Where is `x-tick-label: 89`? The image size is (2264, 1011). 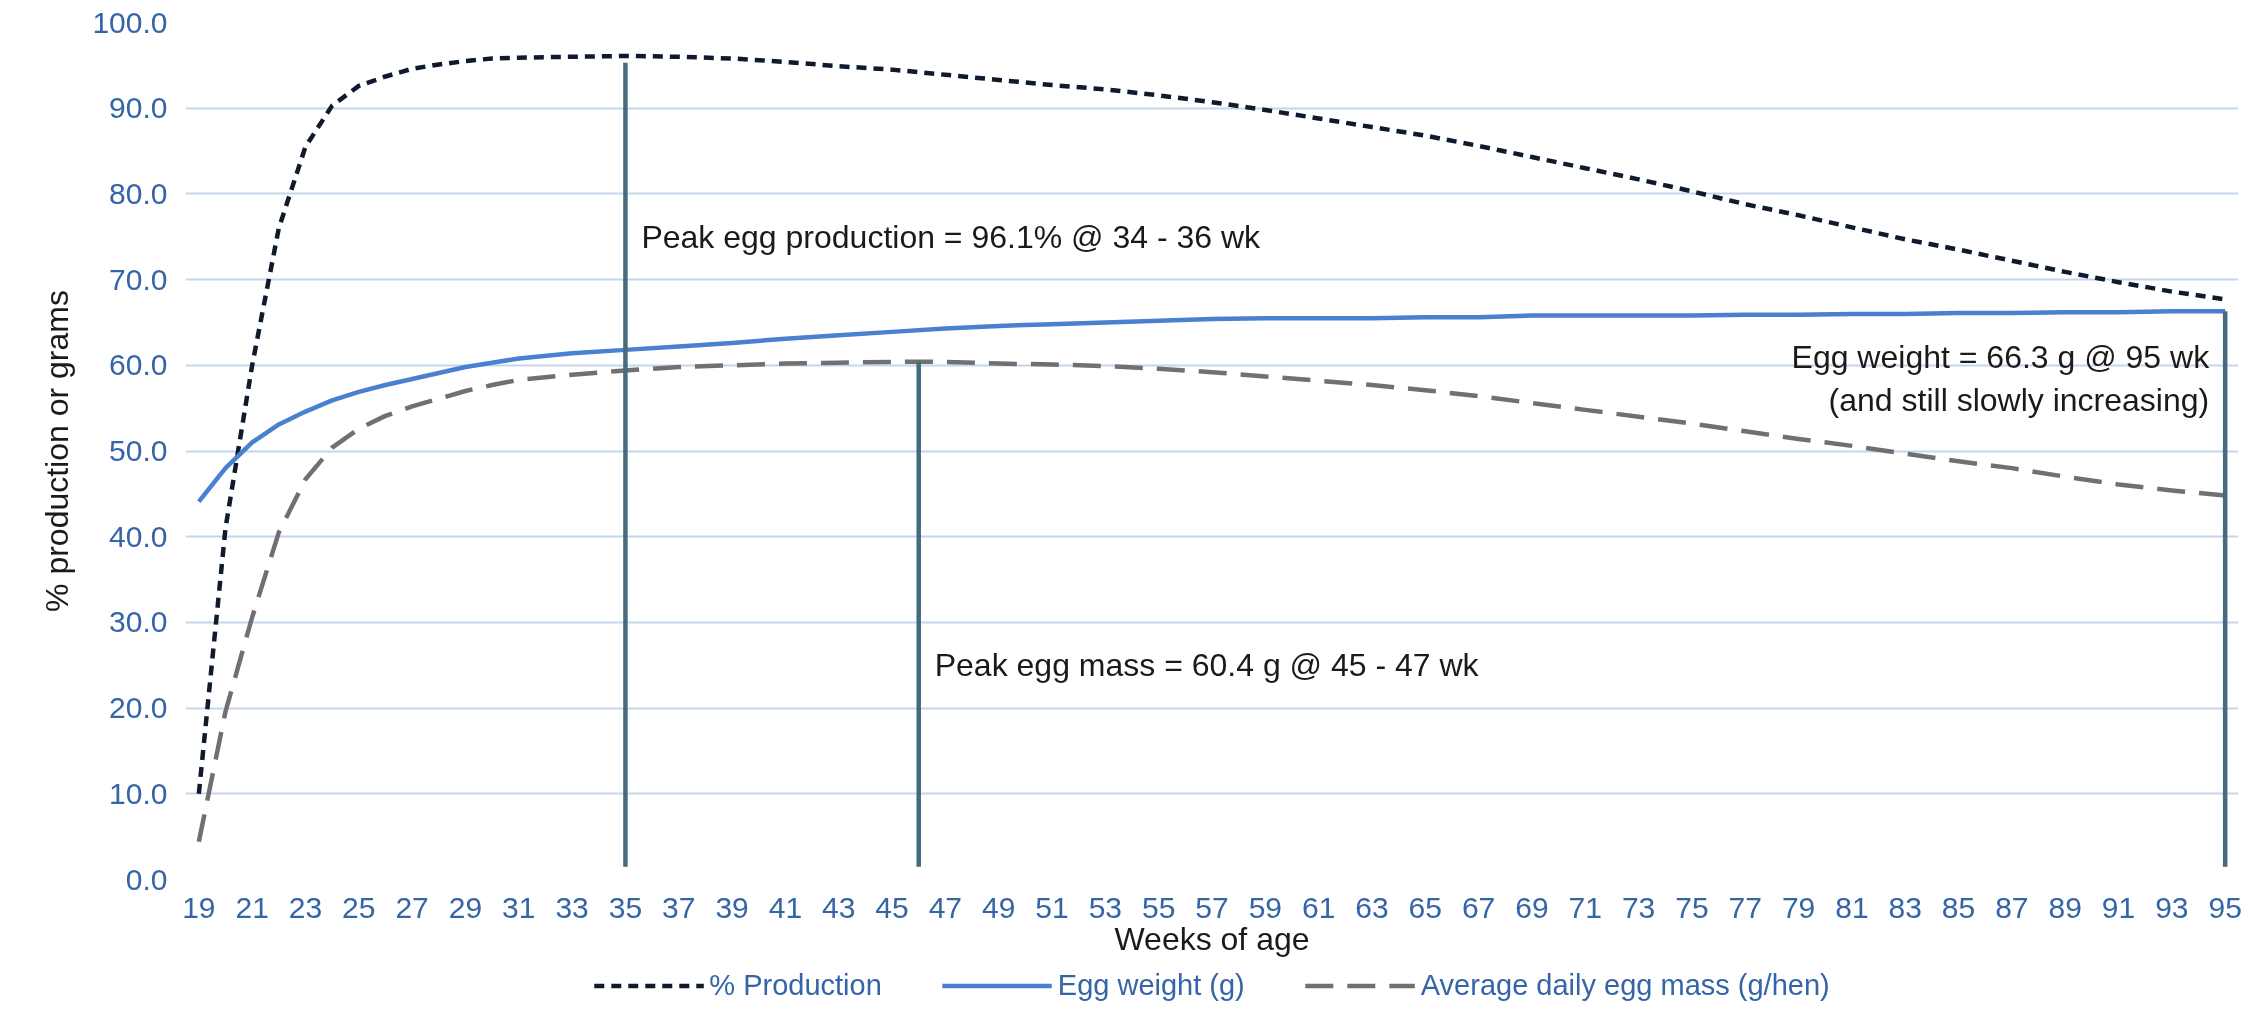 x-tick-label: 89 is located at coordinates (2065, 907).